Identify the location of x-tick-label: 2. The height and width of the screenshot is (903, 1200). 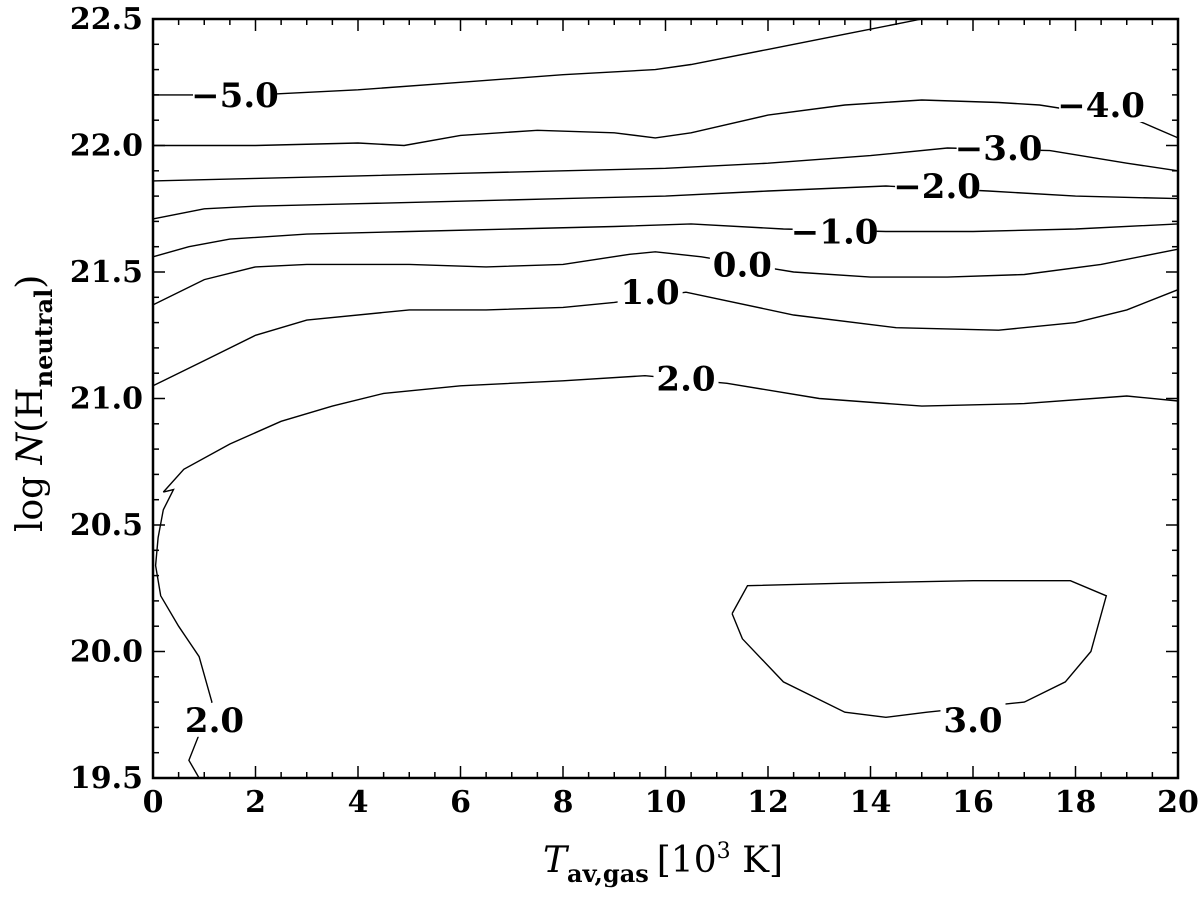
(255, 802).